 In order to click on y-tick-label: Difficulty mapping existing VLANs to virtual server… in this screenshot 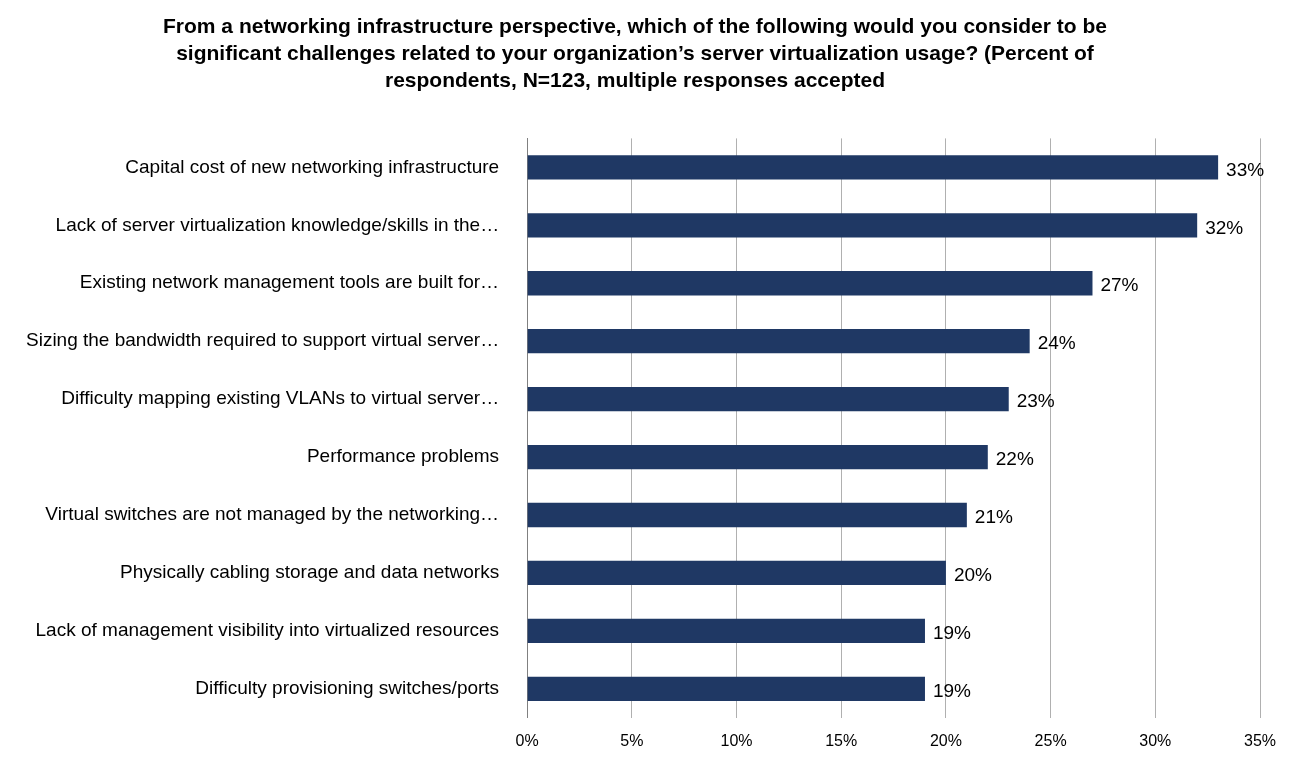, I will do `click(280, 398)`.